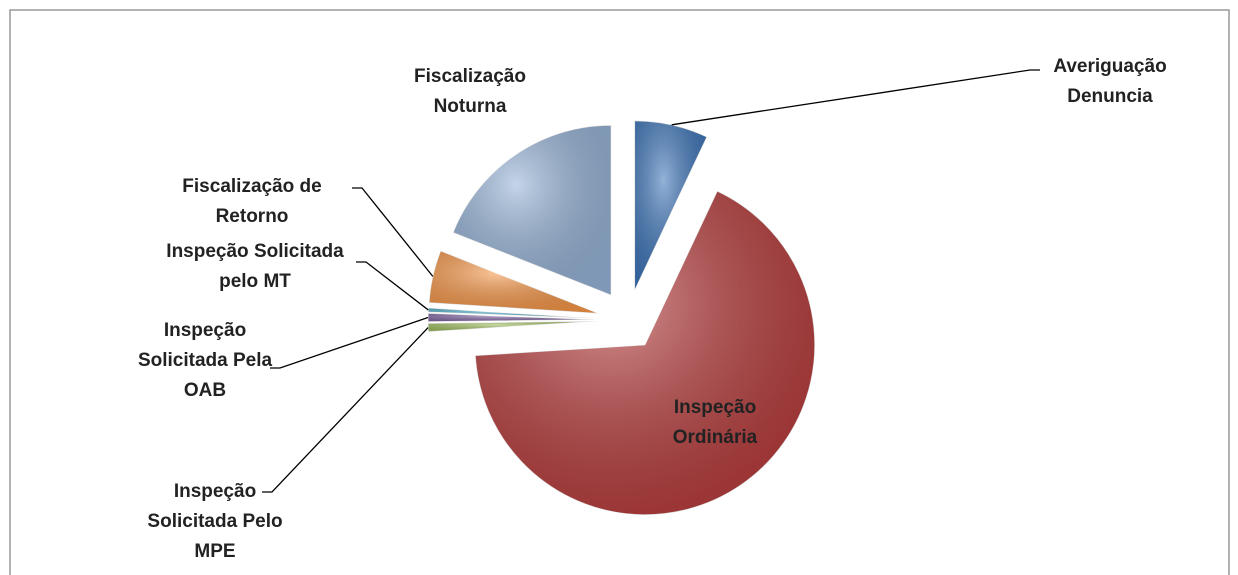 This screenshot has width=1238, height=575. What do you see at coordinates (252, 201) in the screenshot?
I see `slice-label: Fiscalização de Retorno` at bounding box center [252, 201].